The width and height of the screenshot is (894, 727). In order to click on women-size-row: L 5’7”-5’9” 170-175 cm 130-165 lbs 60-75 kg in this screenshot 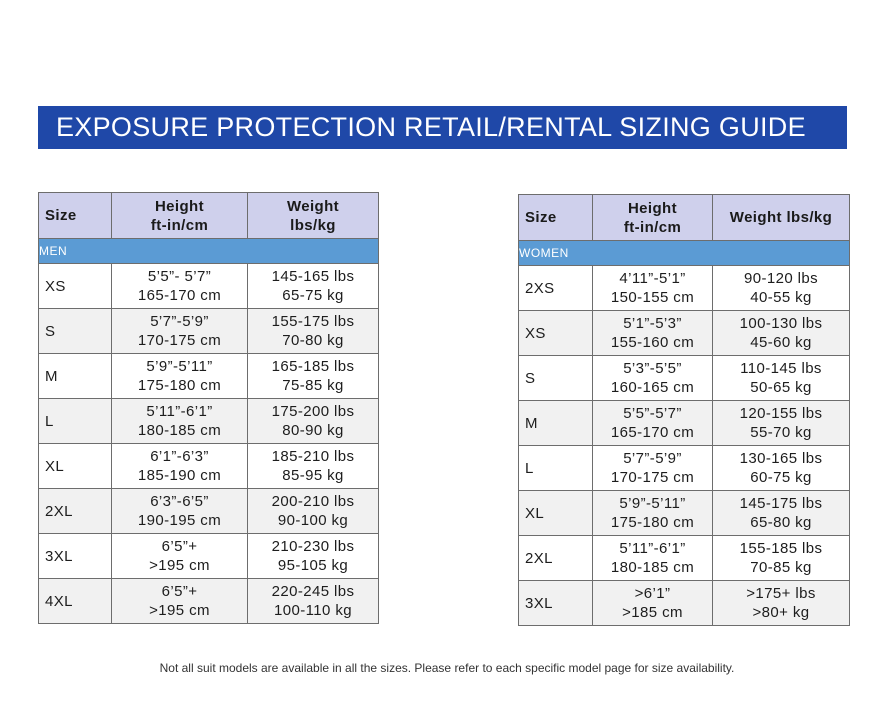, I will do `click(684, 468)`.